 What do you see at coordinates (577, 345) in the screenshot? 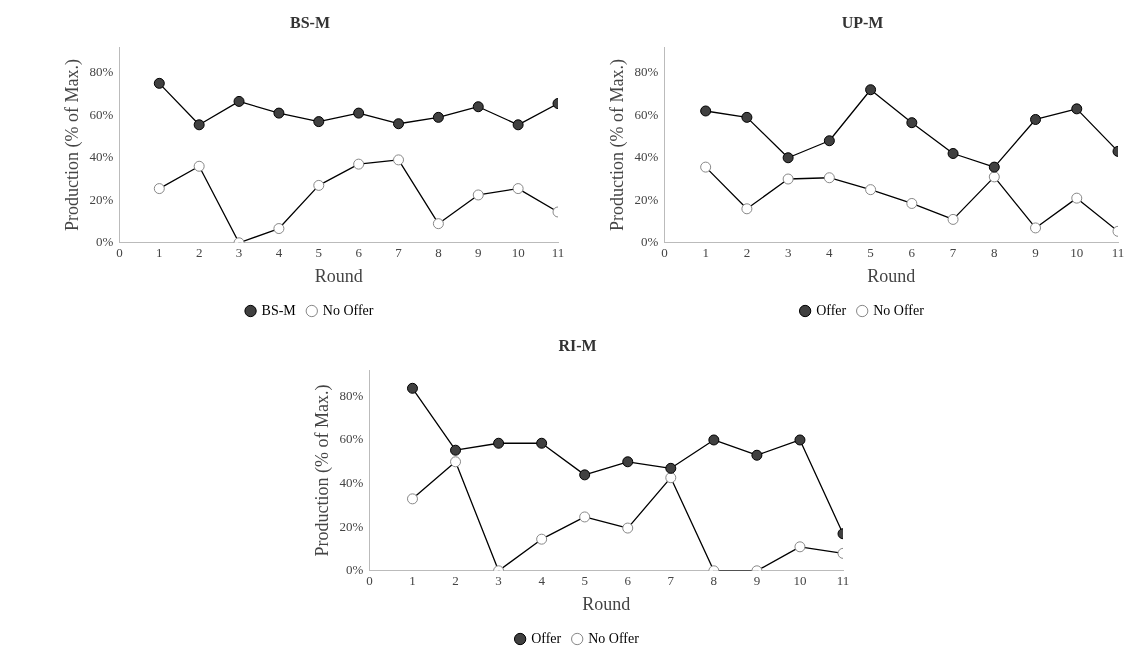
I see `chart-title: RI-M` at bounding box center [577, 345].